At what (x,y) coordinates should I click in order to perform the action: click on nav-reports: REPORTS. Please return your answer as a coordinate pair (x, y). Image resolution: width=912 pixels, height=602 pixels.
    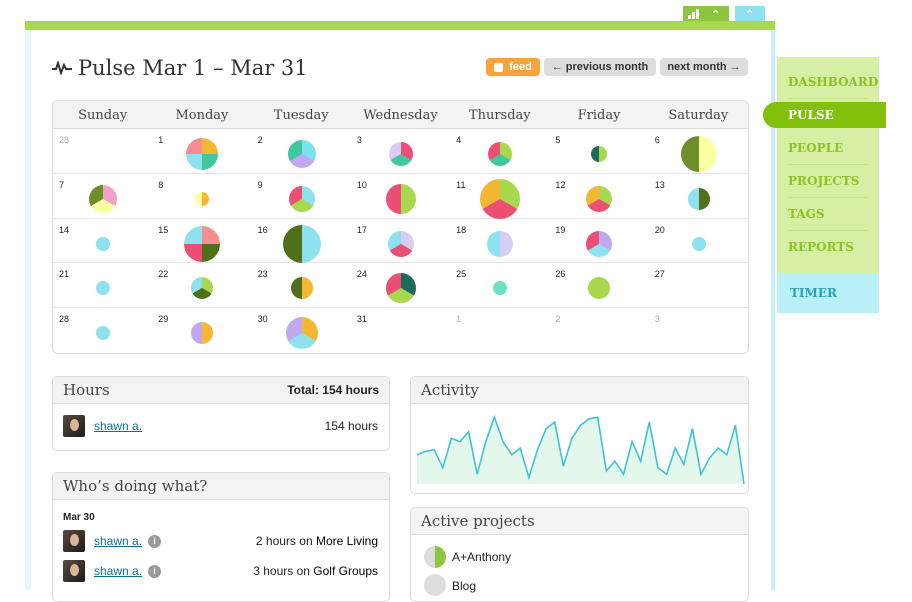
    Looking at the image, I should click on (821, 247).